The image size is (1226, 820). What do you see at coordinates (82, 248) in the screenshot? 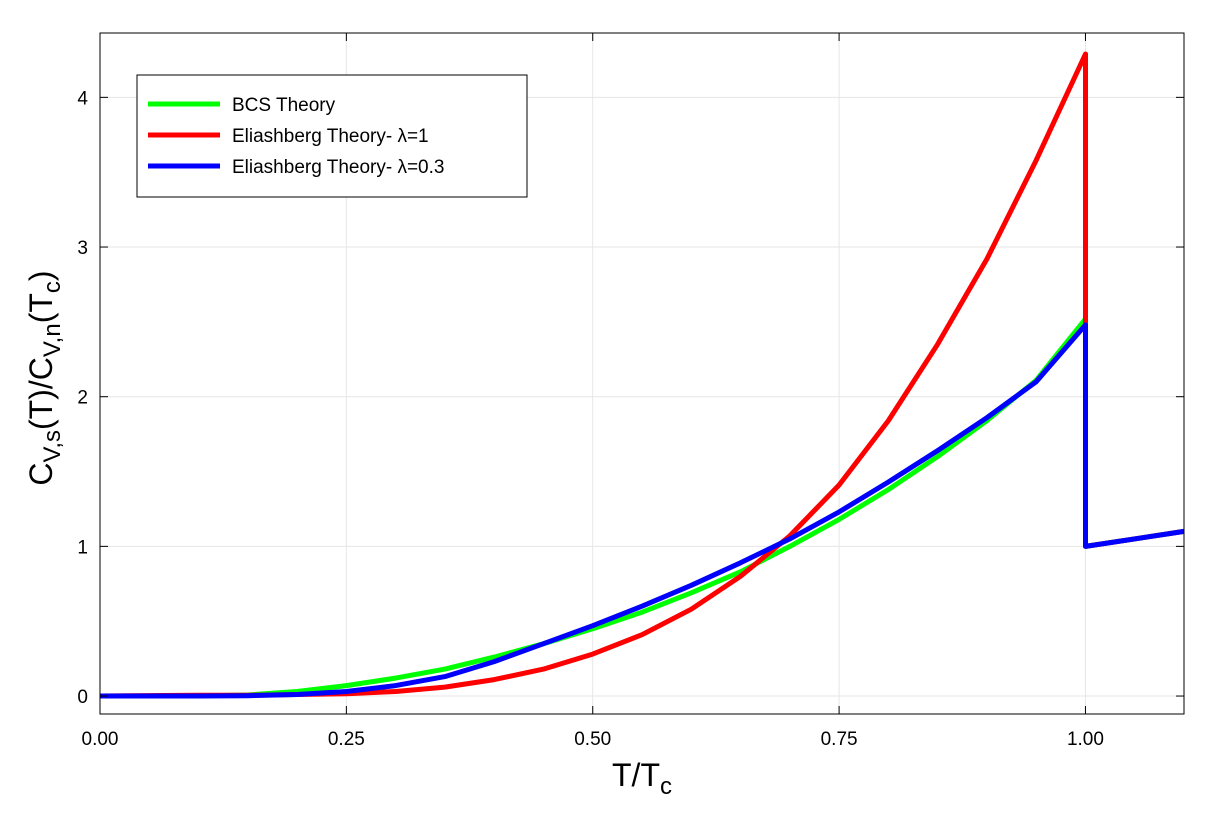
I see `y-tick-label: 3` at bounding box center [82, 248].